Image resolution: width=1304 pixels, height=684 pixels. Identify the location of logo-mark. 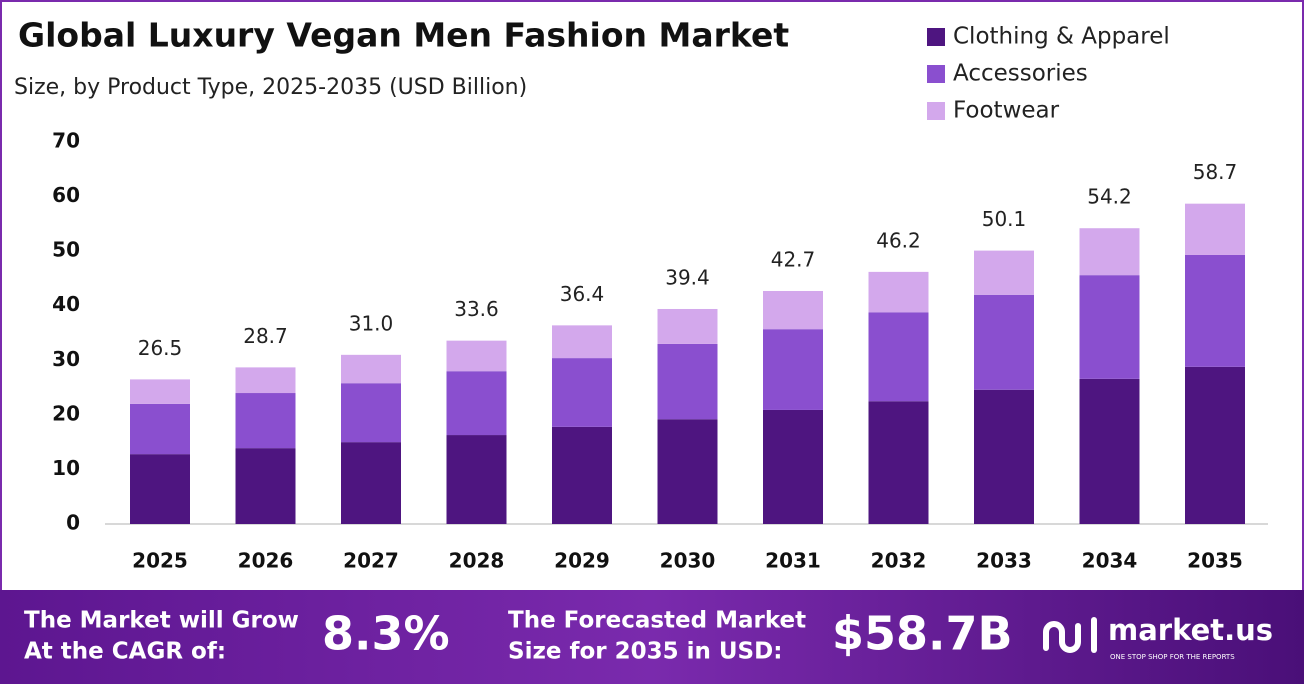
(1062, 637).